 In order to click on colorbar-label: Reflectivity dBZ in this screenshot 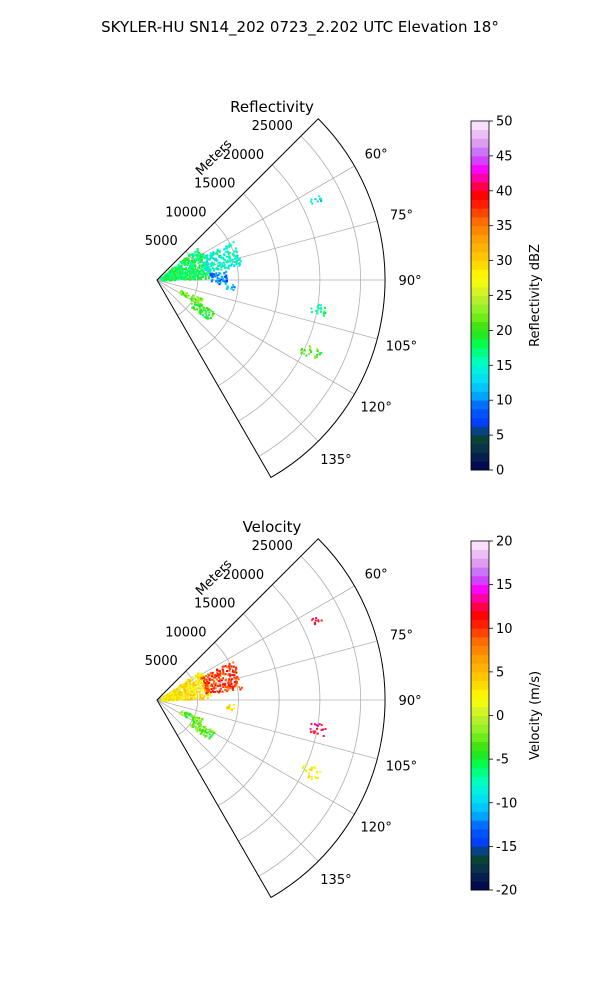, I will do `click(535, 295)`.